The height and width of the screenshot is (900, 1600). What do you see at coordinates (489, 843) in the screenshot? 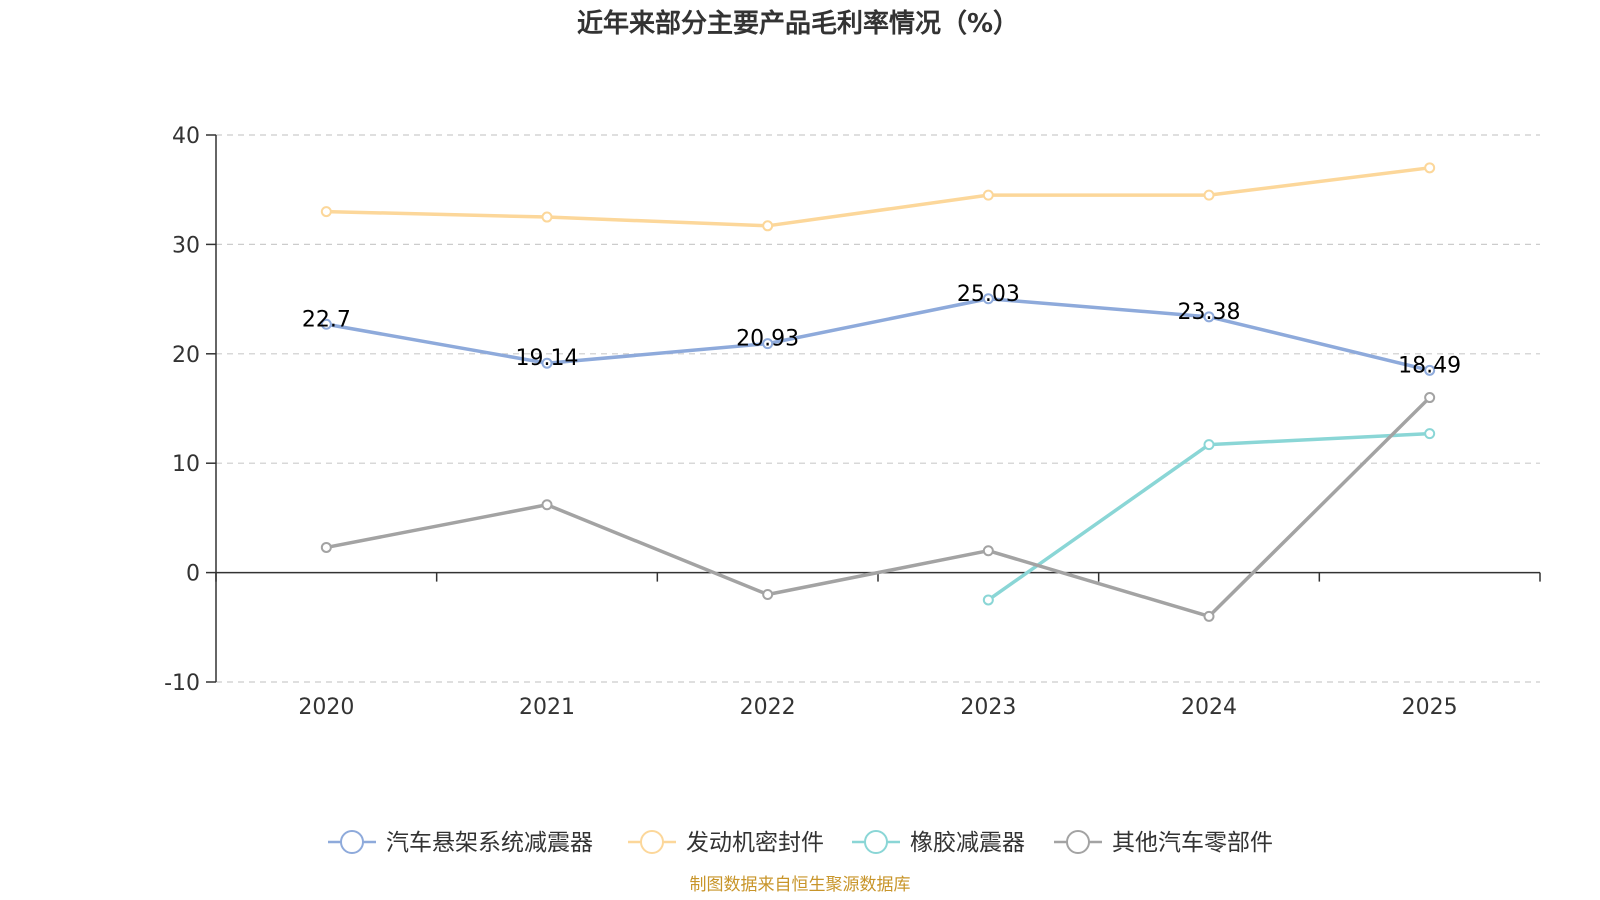
I see `legend-label: 汽车悬架系统减震器` at bounding box center [489, 843].